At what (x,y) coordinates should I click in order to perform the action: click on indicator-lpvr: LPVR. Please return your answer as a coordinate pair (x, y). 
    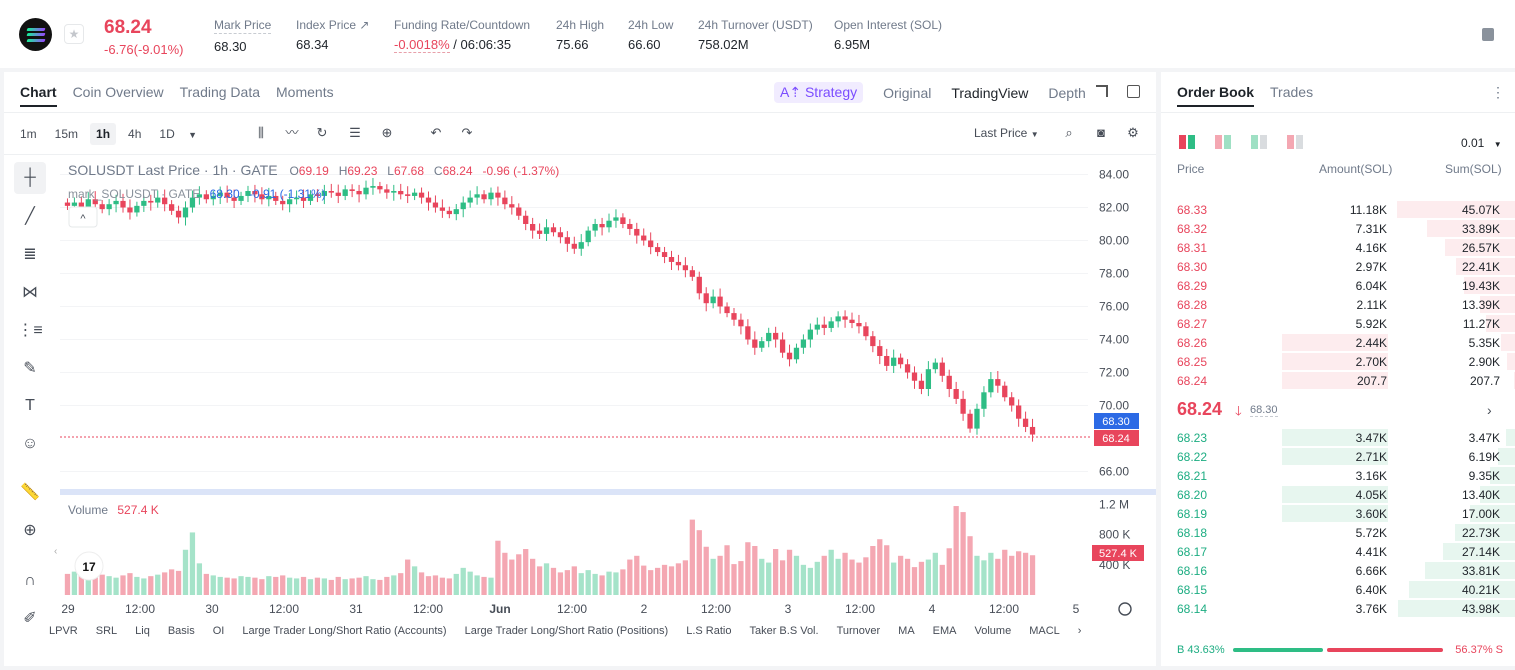
    Looking at the image, I should click on (63, 631).